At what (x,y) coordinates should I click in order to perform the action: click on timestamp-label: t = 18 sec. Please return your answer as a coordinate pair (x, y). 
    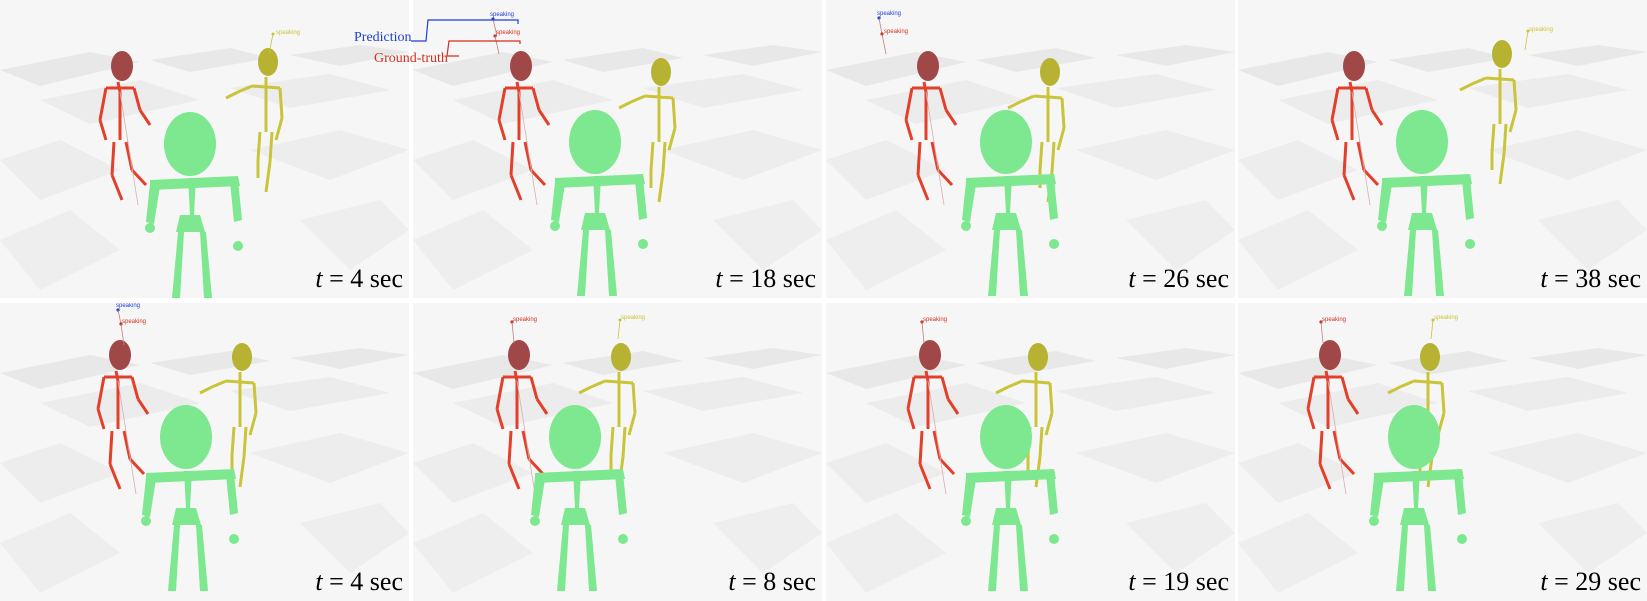
    Looking at the image, I should click on (765, 278).